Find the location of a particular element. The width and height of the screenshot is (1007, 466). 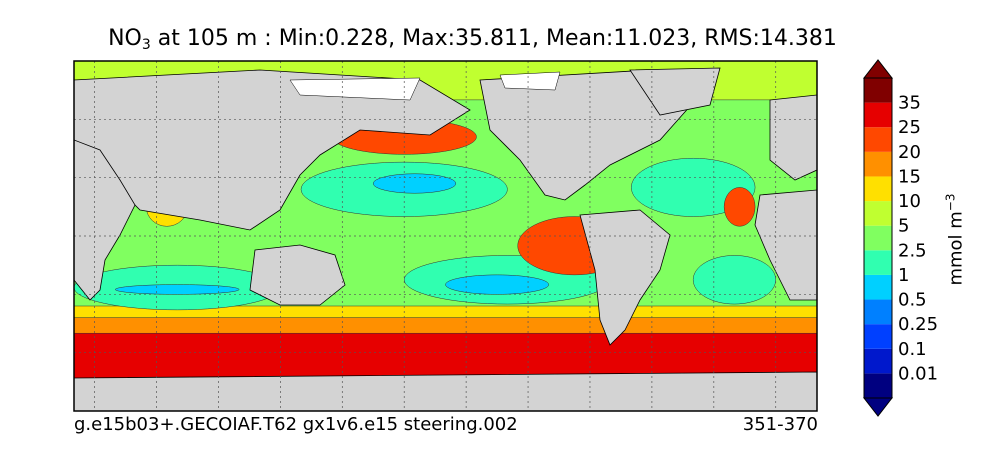

colorbar-tick-label: 0.1 is located at coordinates (912, 349).